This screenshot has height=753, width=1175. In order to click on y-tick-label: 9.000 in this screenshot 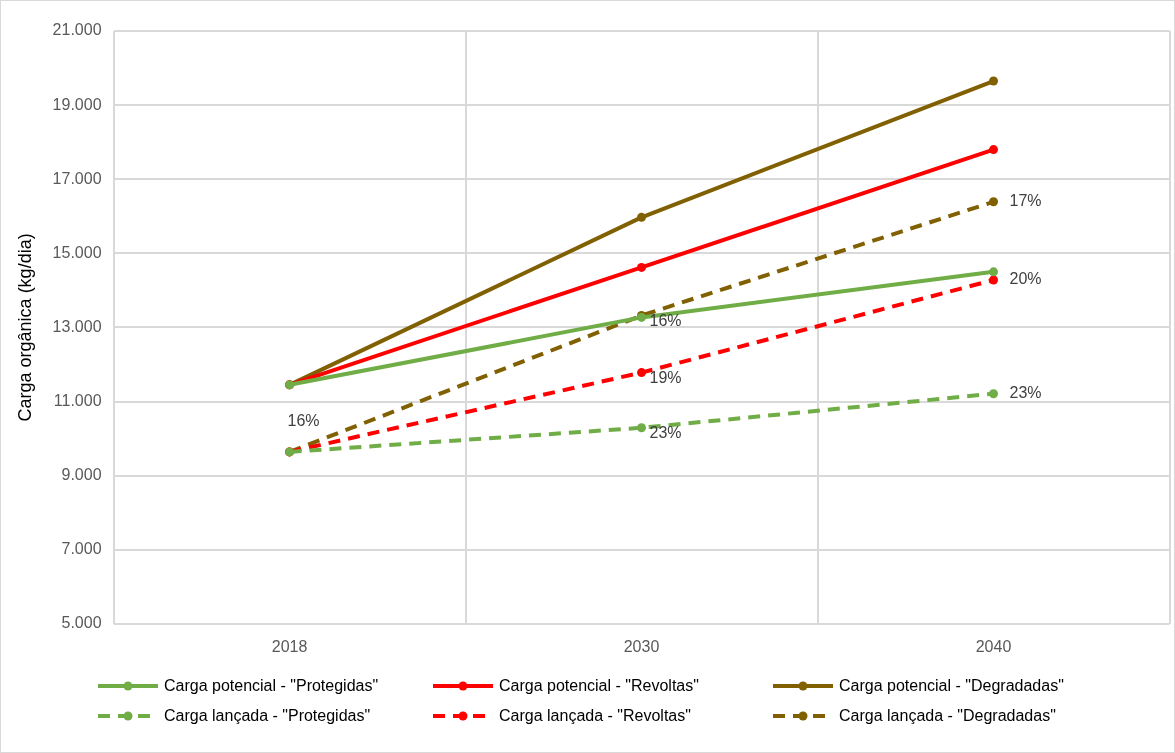, I will do `click(81, 475)`.